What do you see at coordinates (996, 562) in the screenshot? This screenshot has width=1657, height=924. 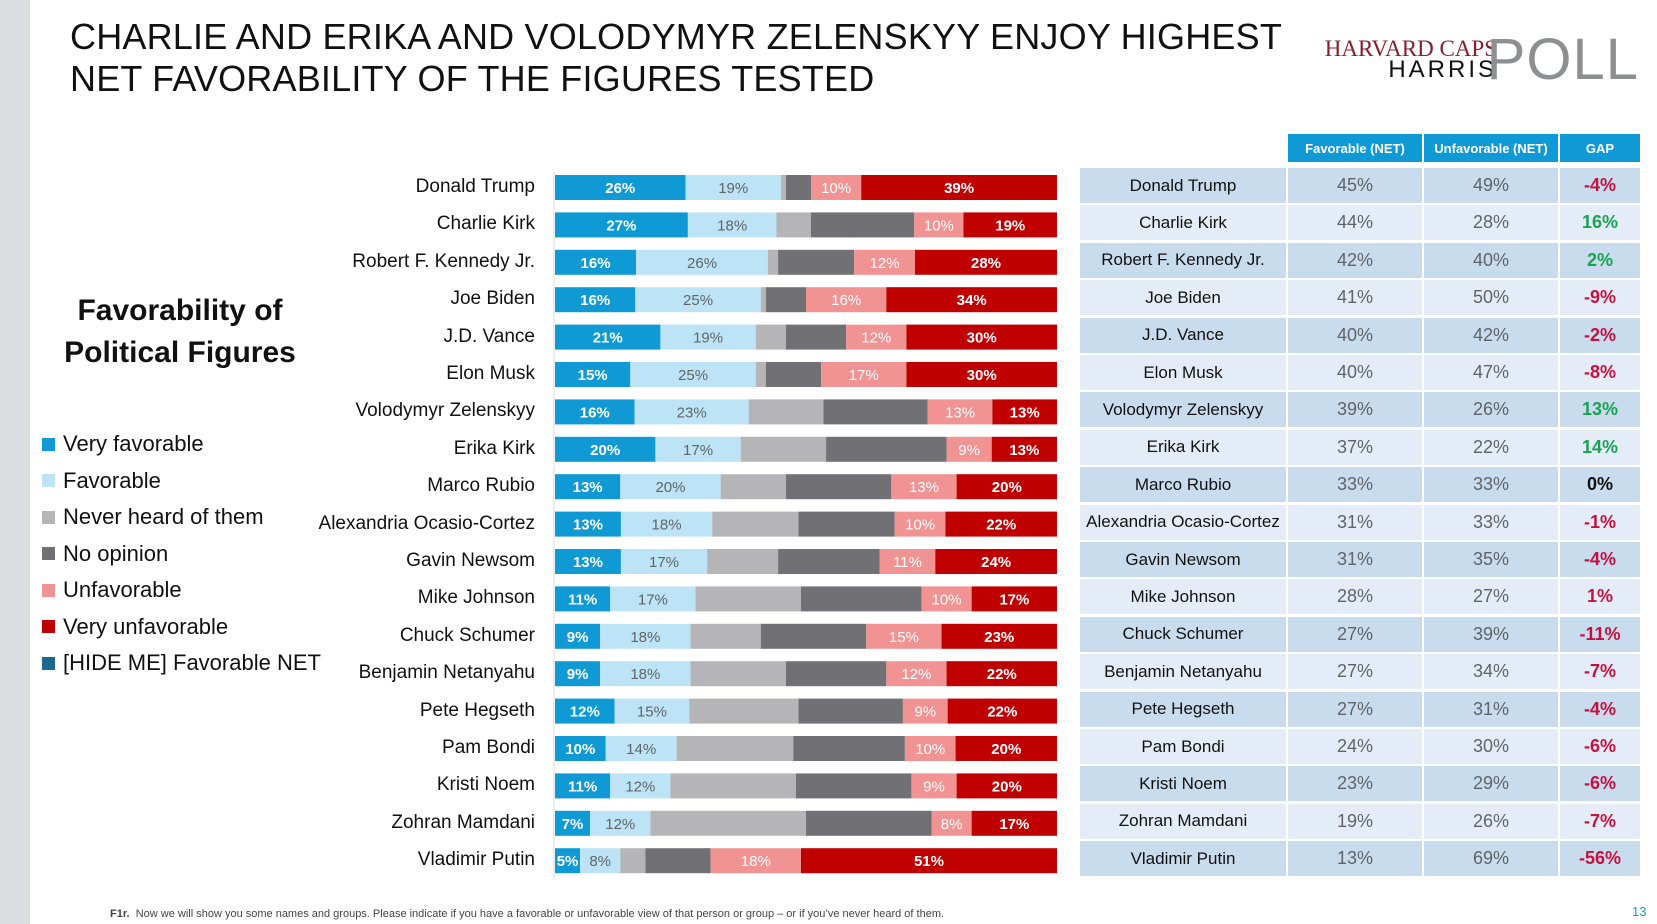 I see `bar-data-label: 24%` at bounding box center [996, 562].